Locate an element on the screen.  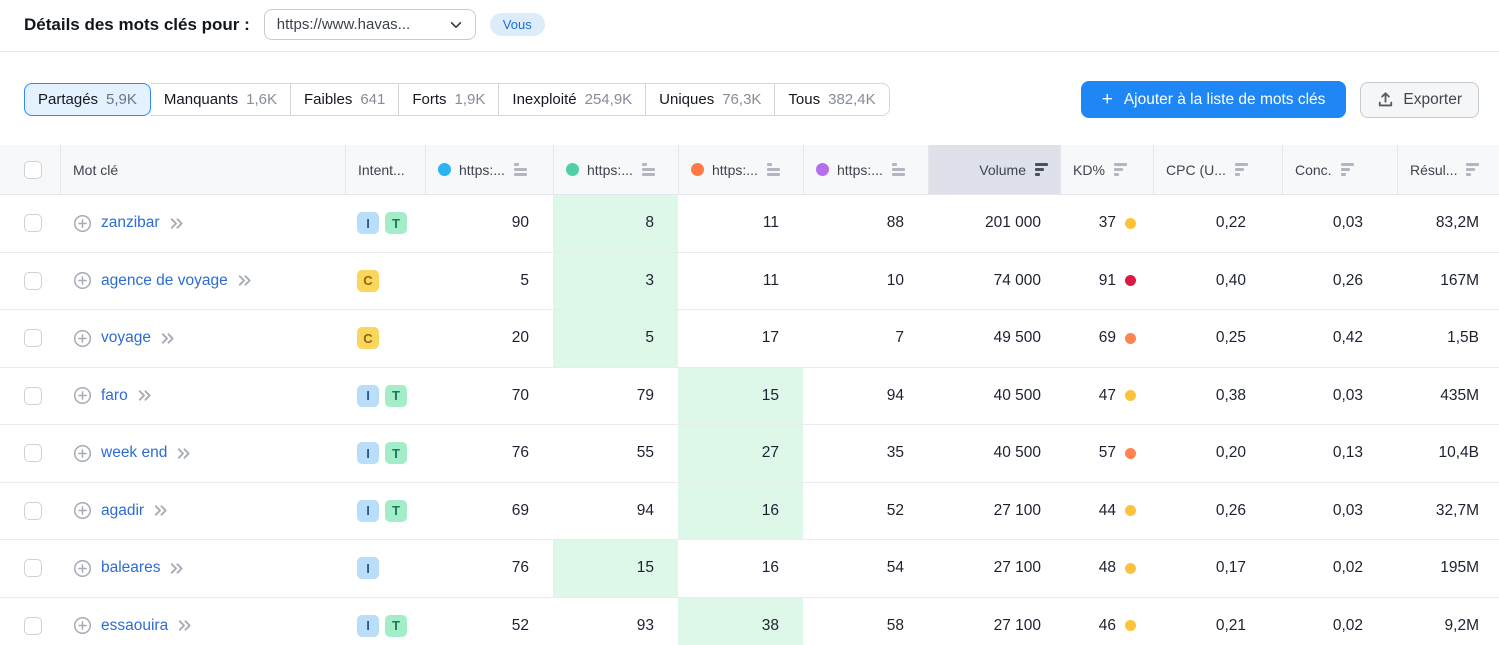
table-row: baleares I 76 15 16 54 27 100 48 0,17 0,02 195M is located at coordinates (749, 569).